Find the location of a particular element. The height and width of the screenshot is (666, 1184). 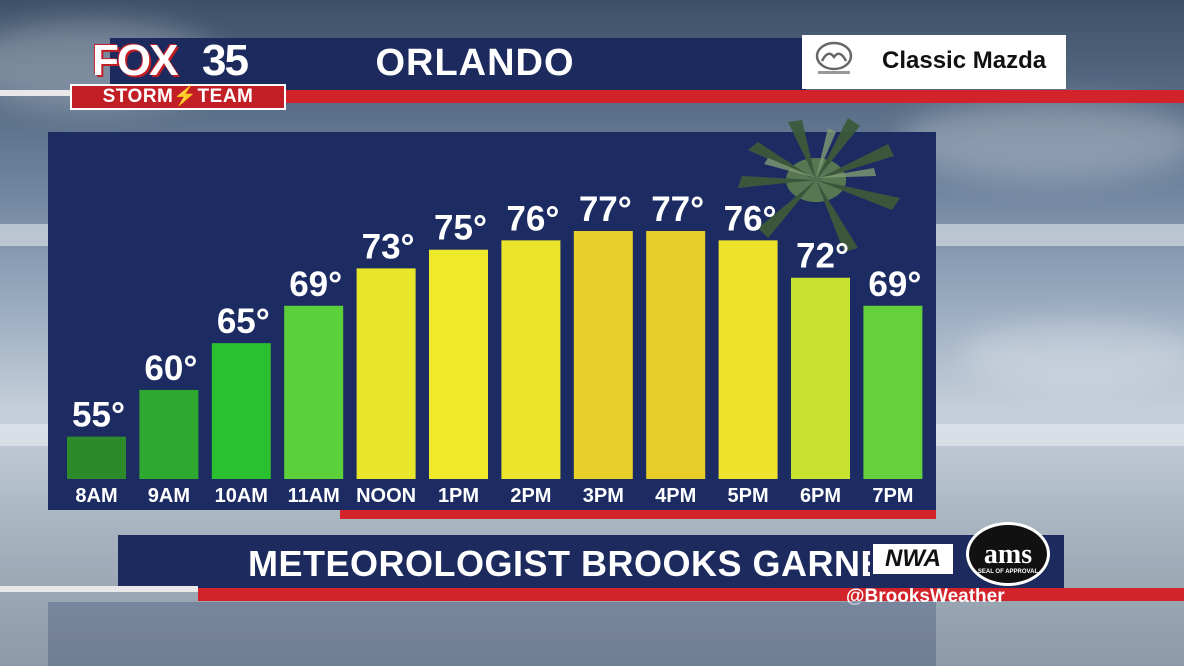

hour-tick-label: 3PM is located at coordinates (603, 496).